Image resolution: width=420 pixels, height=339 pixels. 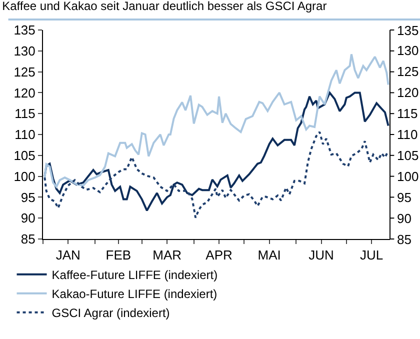 I want to click on y2-tick-label: 95, so click(x=28, y=197).